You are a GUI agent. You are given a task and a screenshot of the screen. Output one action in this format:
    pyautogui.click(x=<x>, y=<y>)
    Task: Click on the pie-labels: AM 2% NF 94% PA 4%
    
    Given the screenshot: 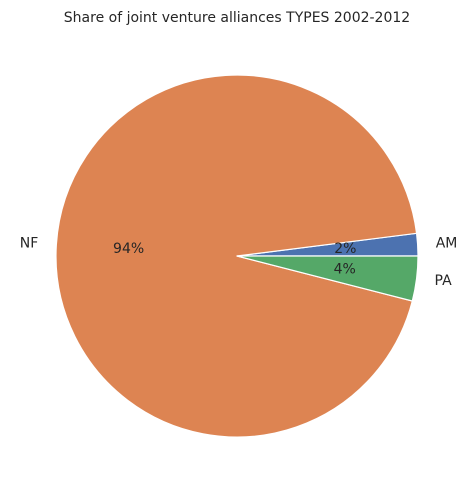 What is the action you would take?
    pyautogui.click(x=239, y=261)
    